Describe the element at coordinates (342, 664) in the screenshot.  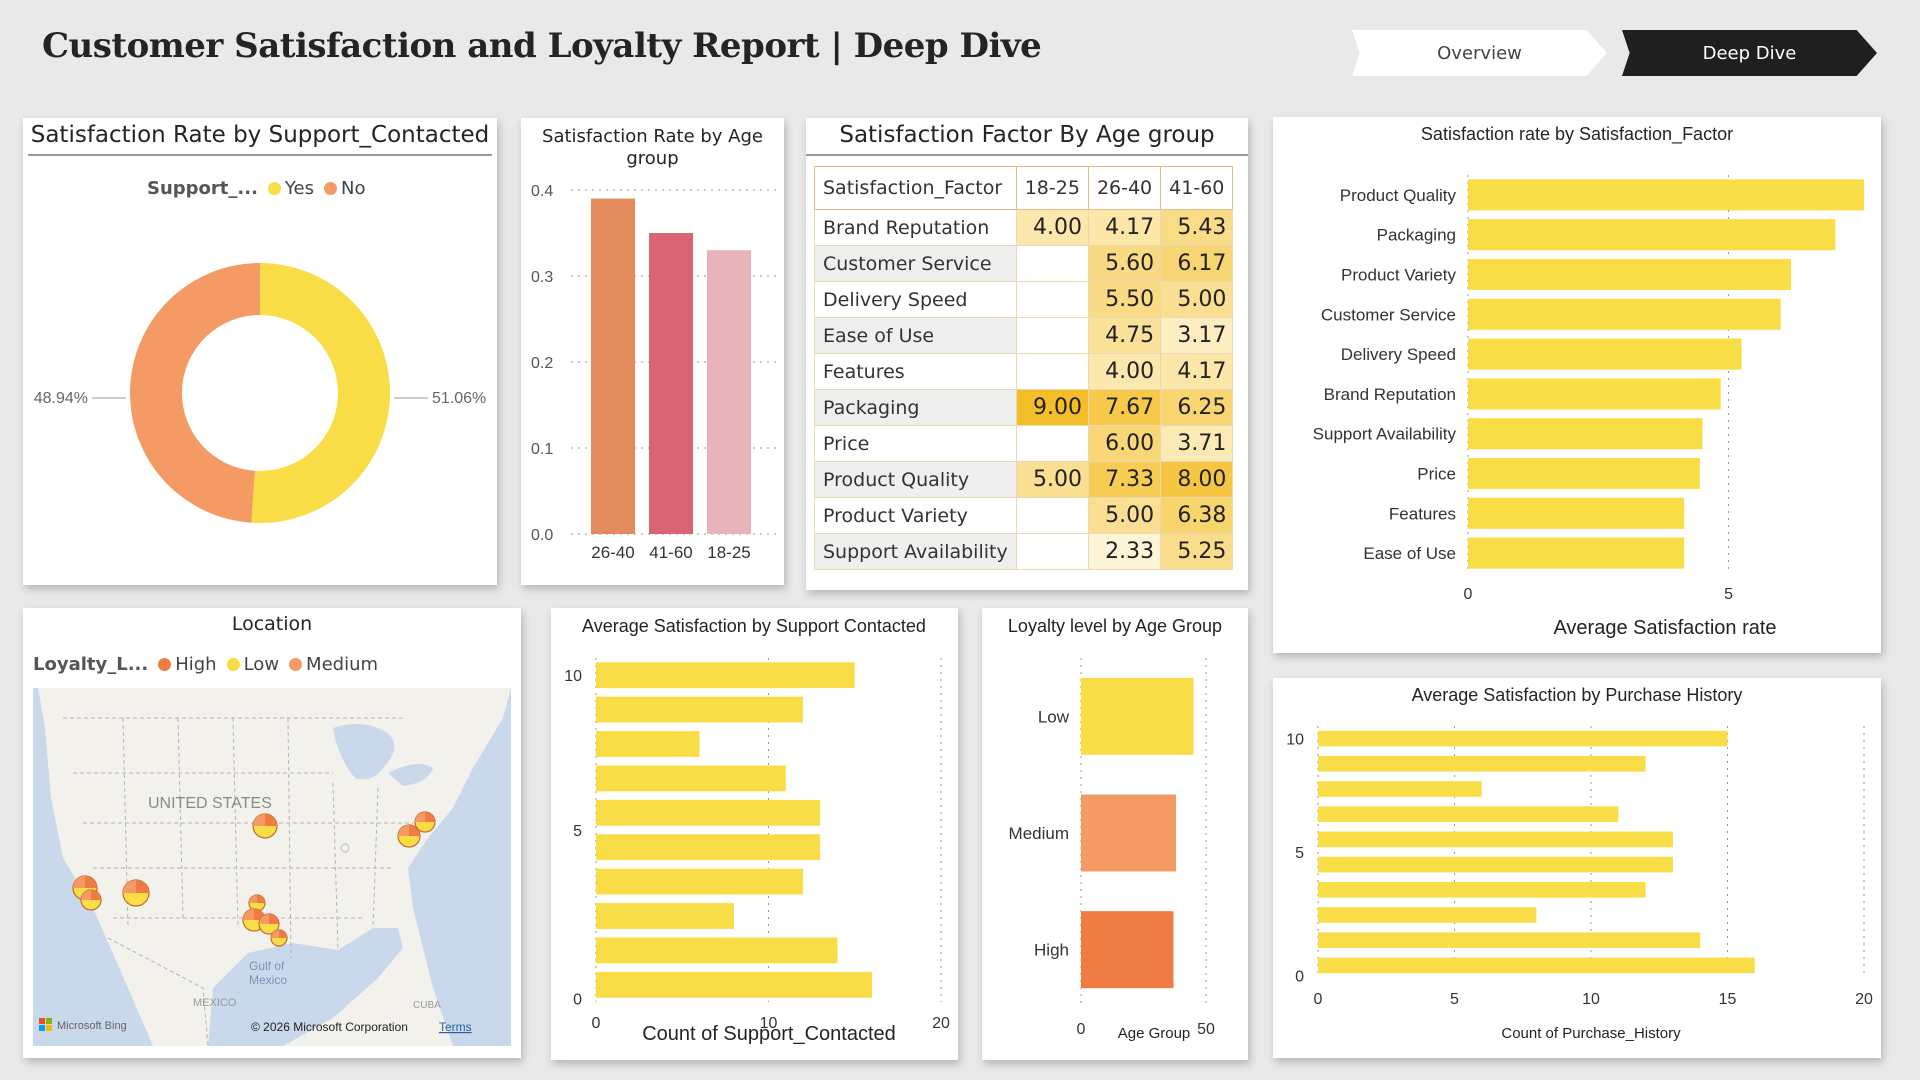
I see `medium-legend-label: Medium` at that location.